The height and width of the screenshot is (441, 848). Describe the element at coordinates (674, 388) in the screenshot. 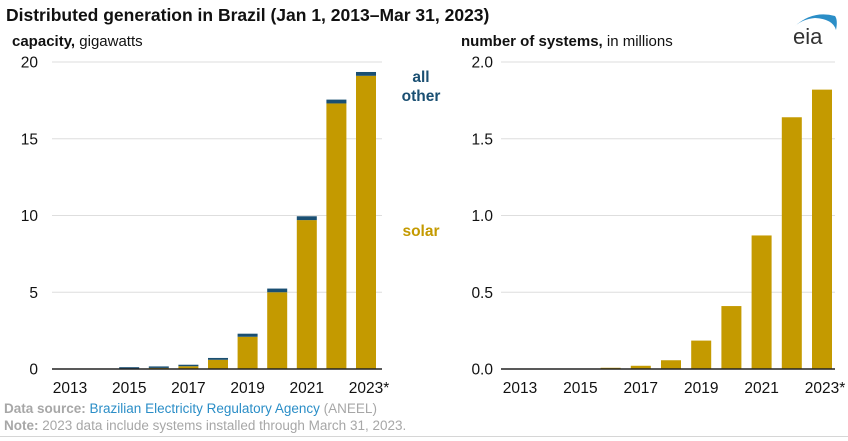

I see `right-x-tick-labels: 2013 2015 2017 2019 2021 2023*` at that location.